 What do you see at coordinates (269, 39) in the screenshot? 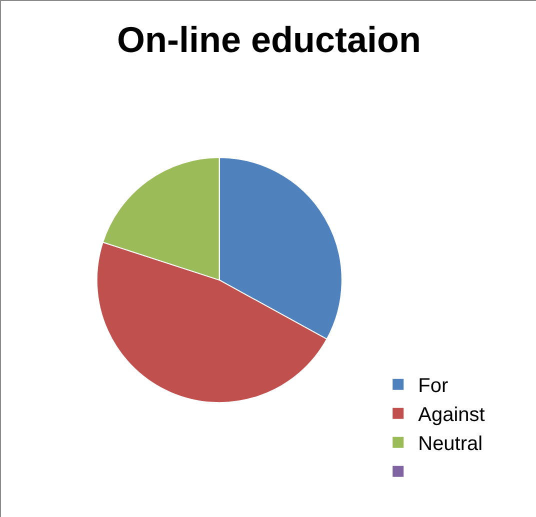
I see `chart-title: On-line eductaion` at bounding box center [269, 39].